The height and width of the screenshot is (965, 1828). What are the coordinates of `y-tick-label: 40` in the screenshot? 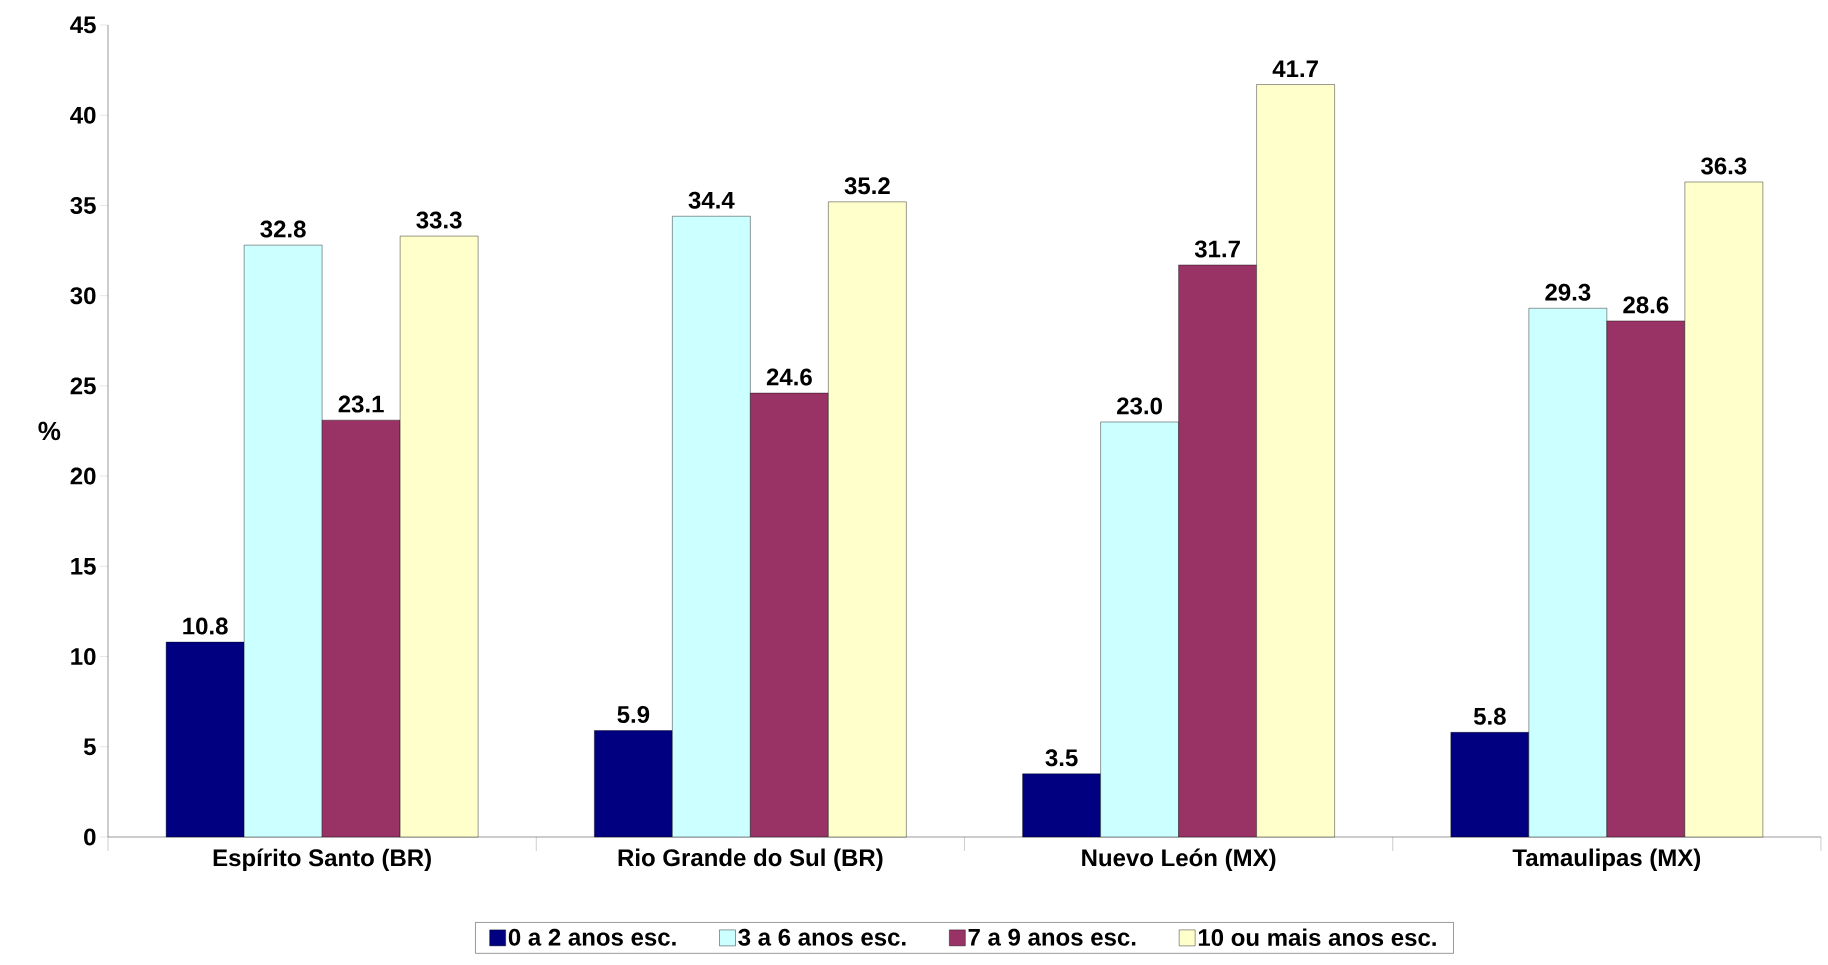 It's located at (83, 115).